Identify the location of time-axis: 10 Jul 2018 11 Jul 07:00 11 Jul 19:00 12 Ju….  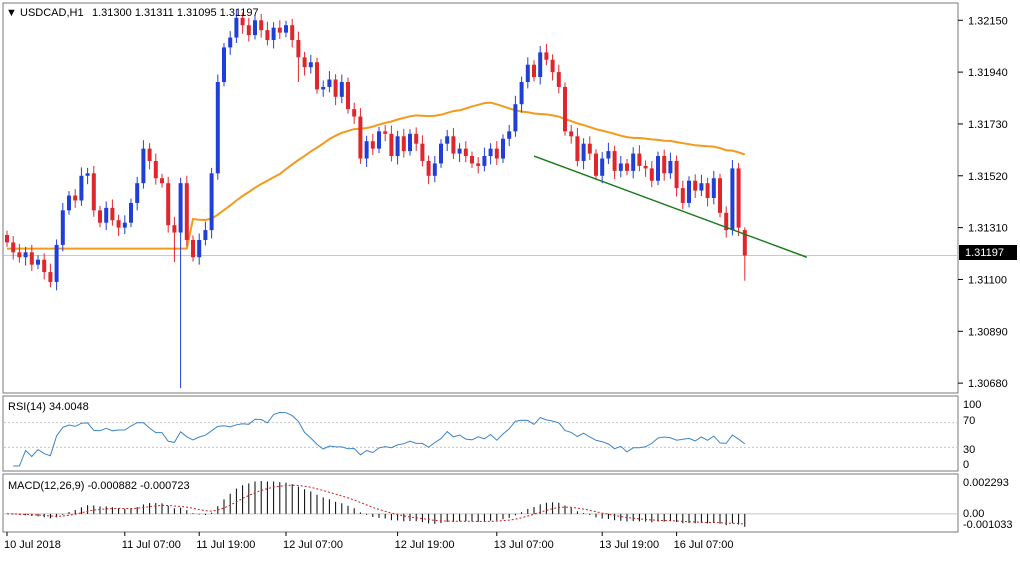
(369, 541).